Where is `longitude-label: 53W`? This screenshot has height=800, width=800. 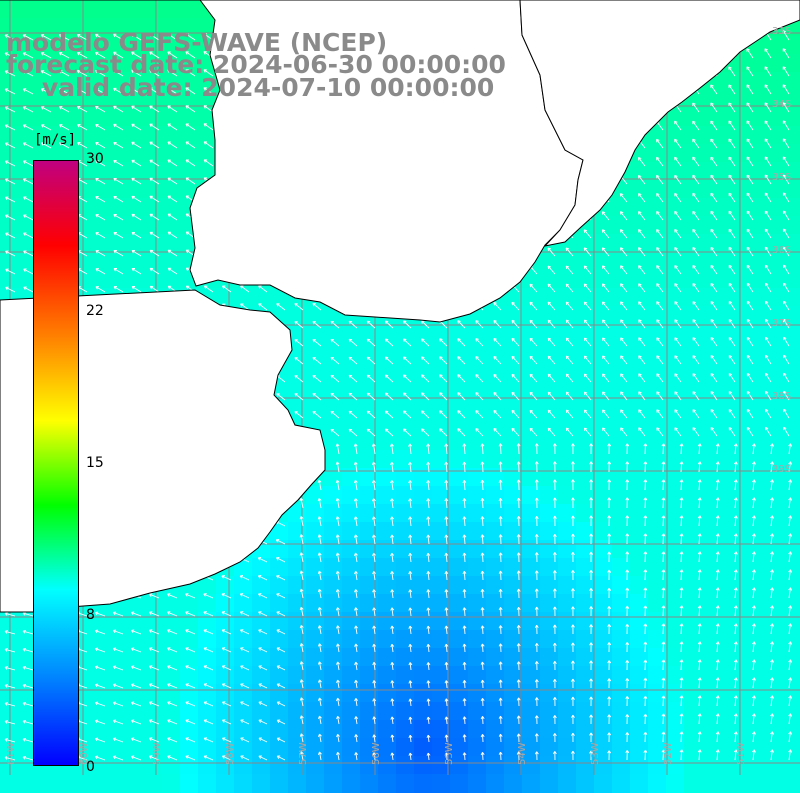
longitude-label: 53W is located at coordinates (595, 753).